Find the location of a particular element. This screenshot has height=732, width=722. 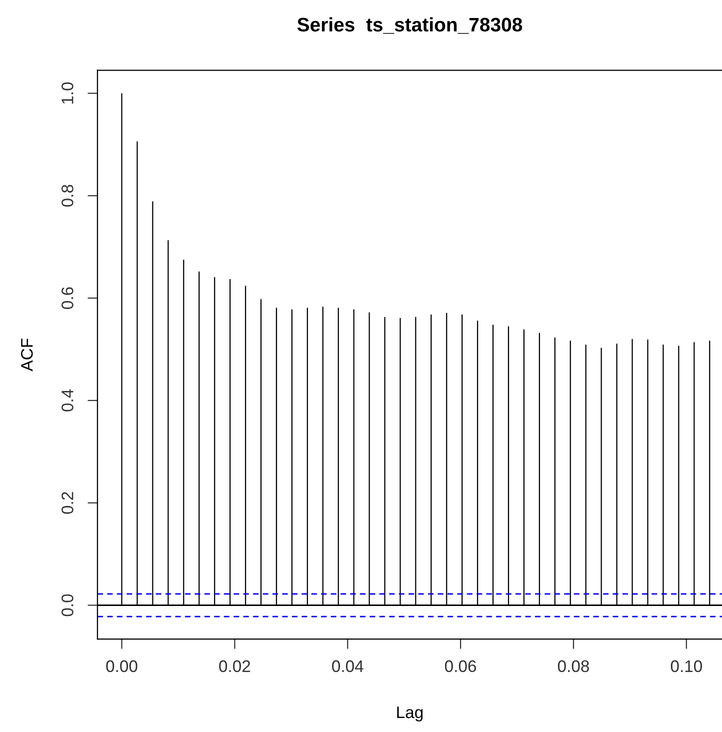

y-tick-label: 1.0 is located at coordinates (68, 93).